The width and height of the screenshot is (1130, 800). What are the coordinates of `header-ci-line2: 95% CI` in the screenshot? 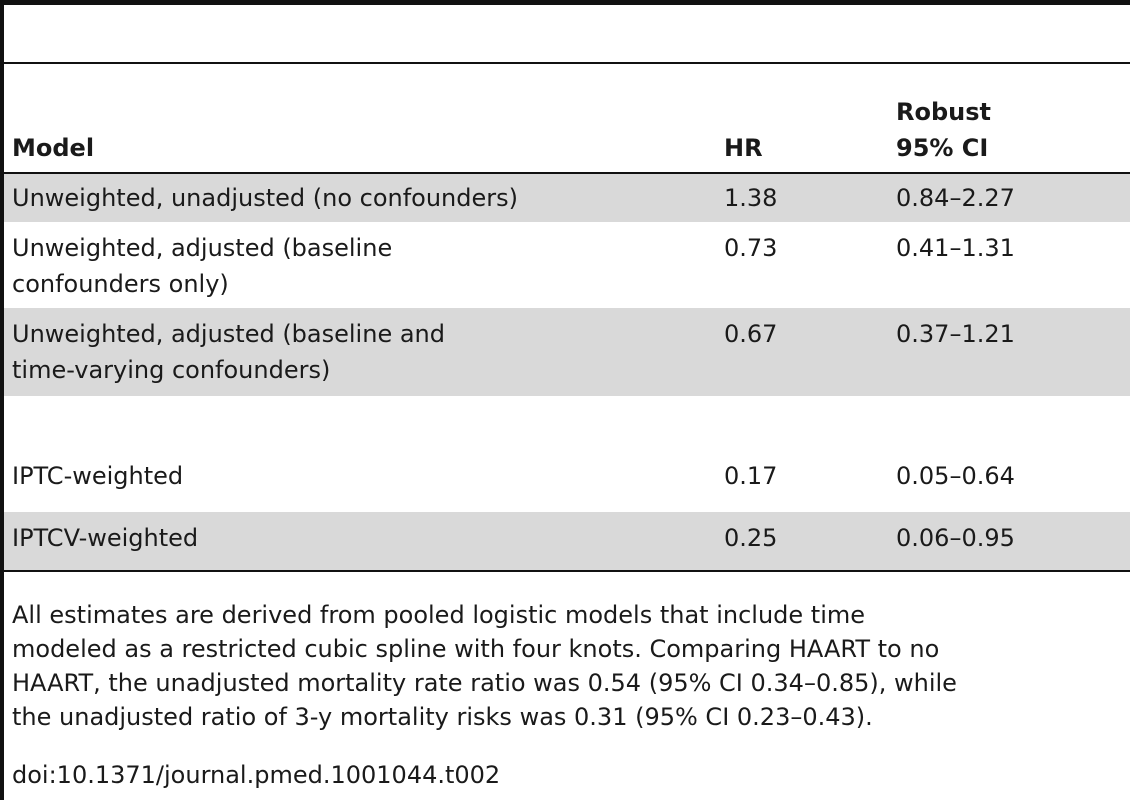 It's located at (942, 148).